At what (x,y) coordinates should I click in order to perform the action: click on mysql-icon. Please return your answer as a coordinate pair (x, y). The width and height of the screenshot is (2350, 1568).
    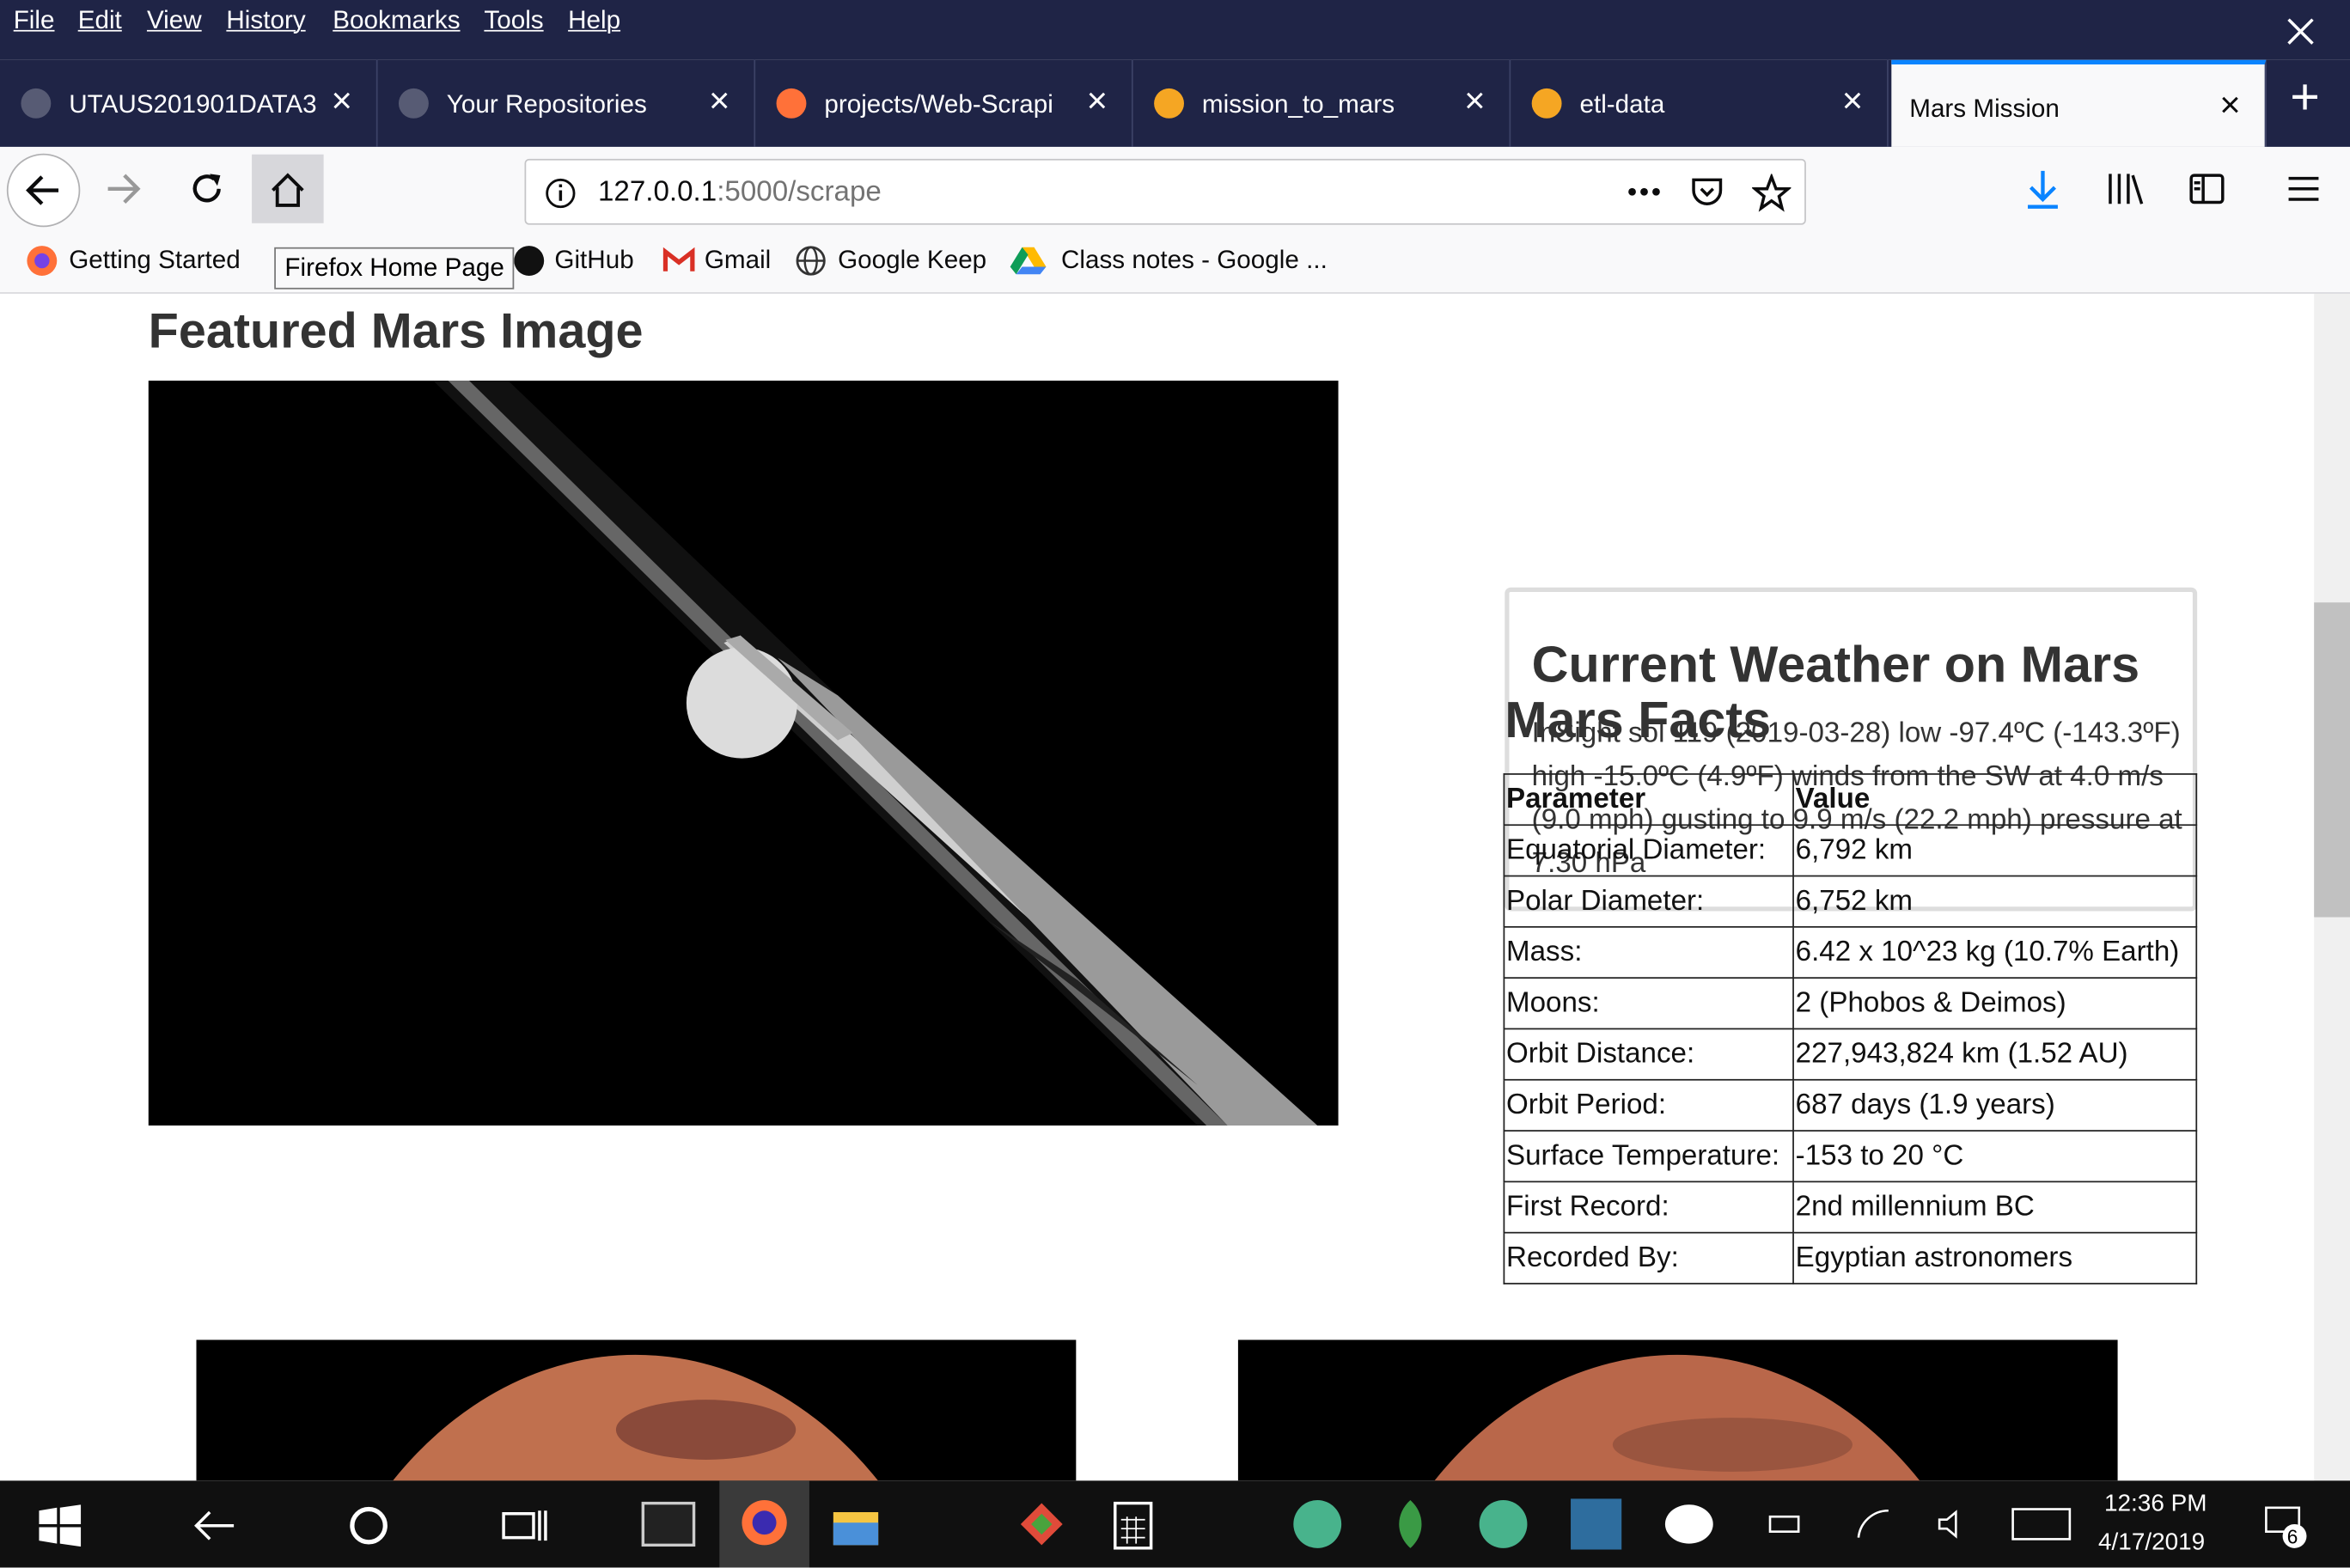
    Looking at the image, I should click on (1596, 1524).